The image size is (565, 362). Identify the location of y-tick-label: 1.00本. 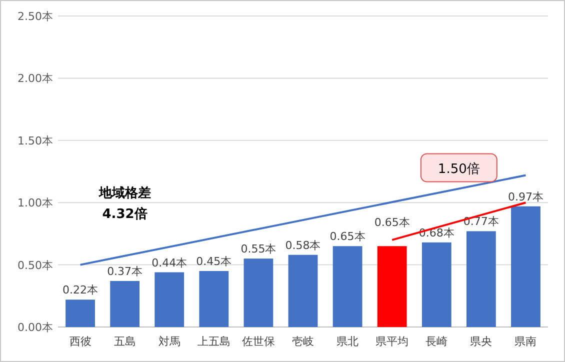
(35, 203).